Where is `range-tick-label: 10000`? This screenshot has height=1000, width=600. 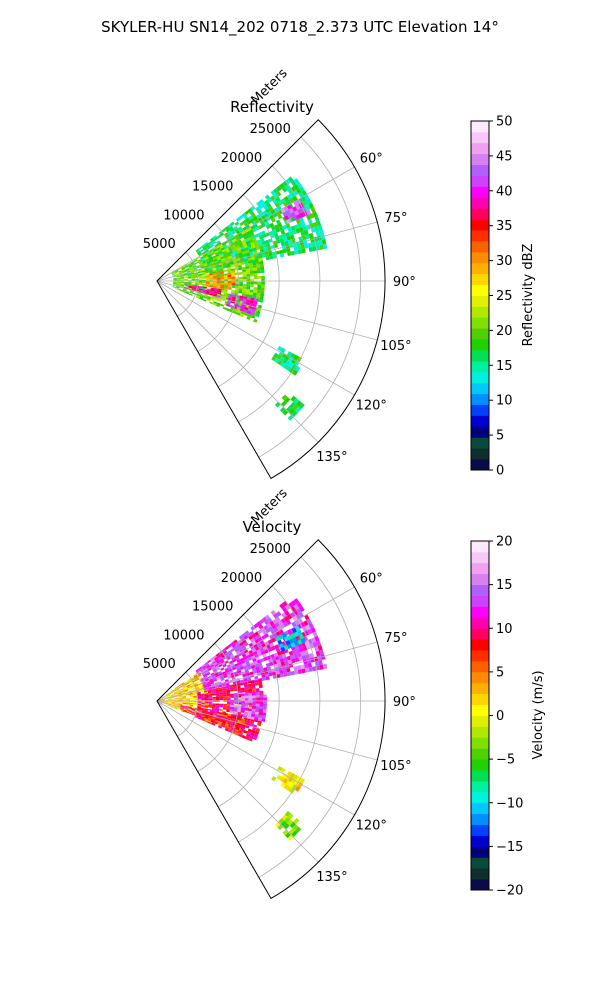 range-tick-label: 10000 is located at coordinates (183, 635).